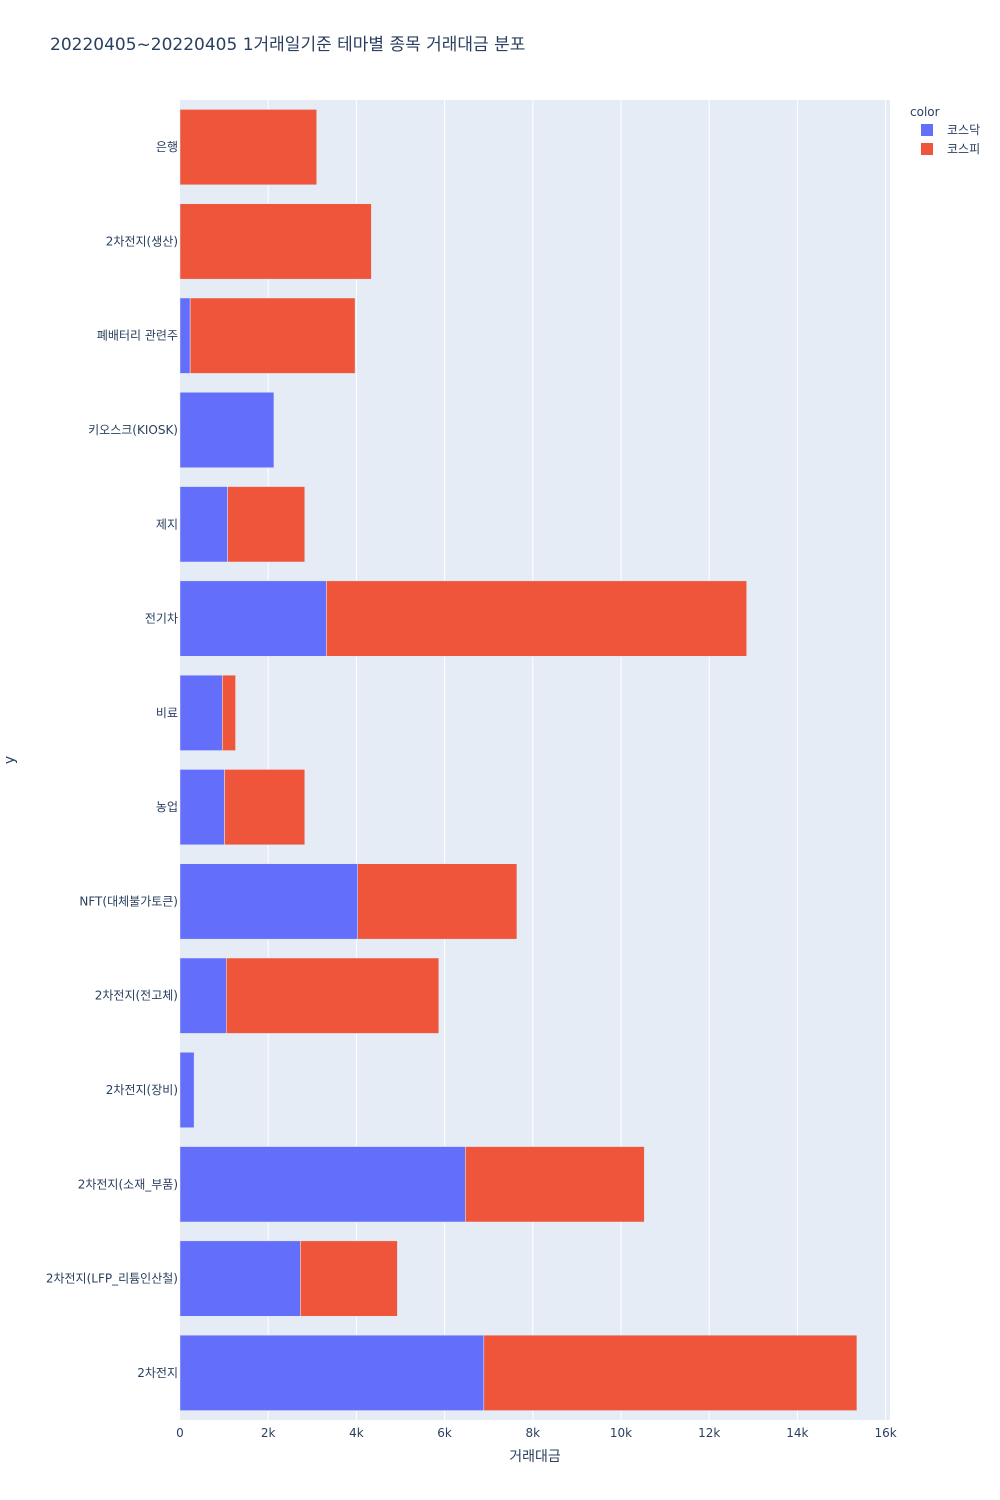 The image size is (1000, 1500). I want to click on y-tick-label: 2차전지(LFP_리튬인산철), so click(112, 1279).